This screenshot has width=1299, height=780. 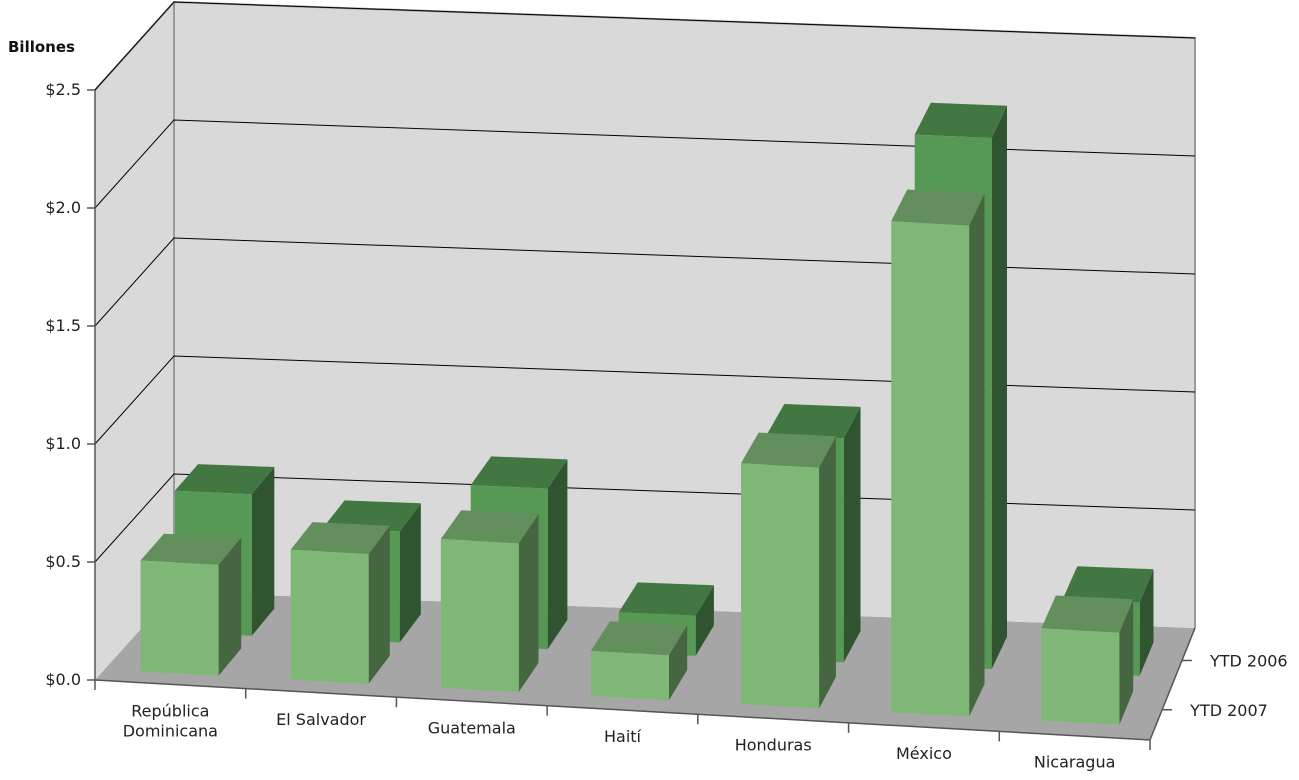 I want to click on x-tick-label: Haití, so click(x=623, y=736).